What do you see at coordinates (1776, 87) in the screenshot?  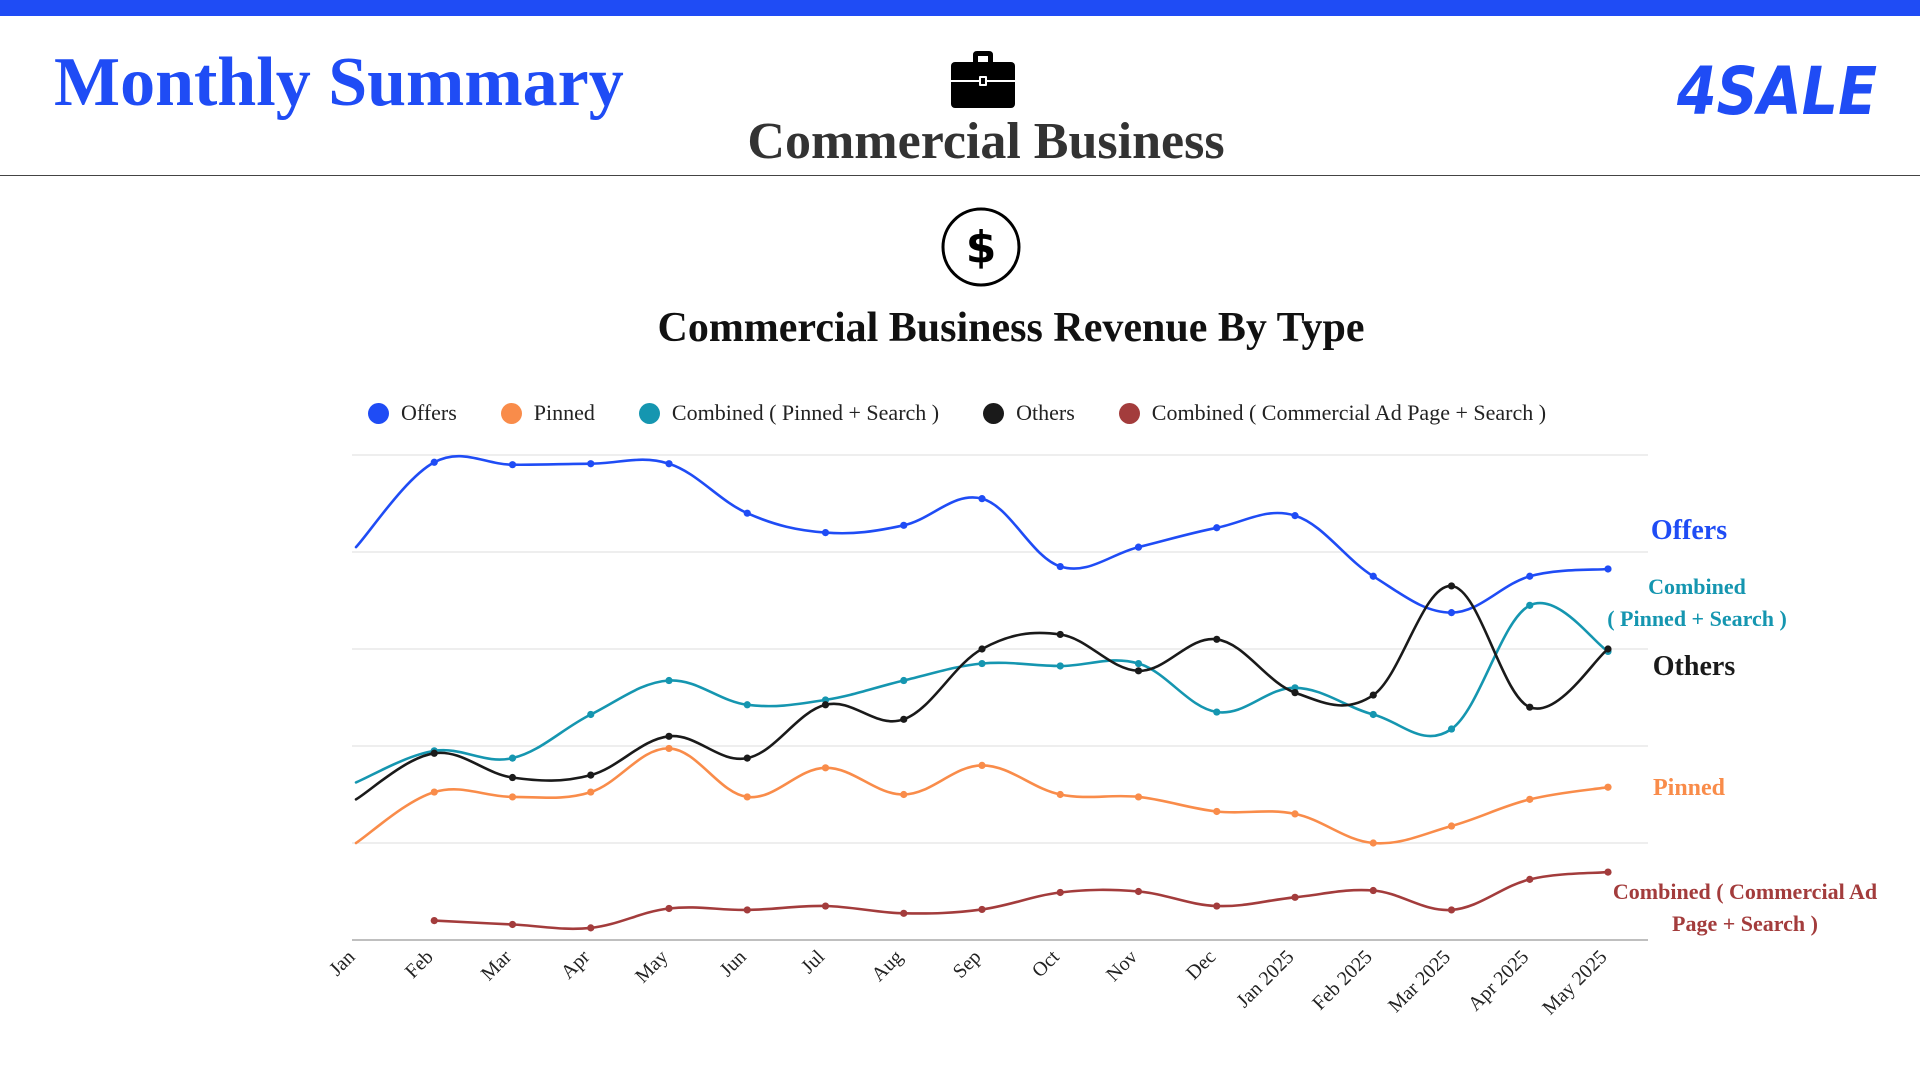 I see `brand-logo-text: 4SALE` at bounding box center [1776, 87].